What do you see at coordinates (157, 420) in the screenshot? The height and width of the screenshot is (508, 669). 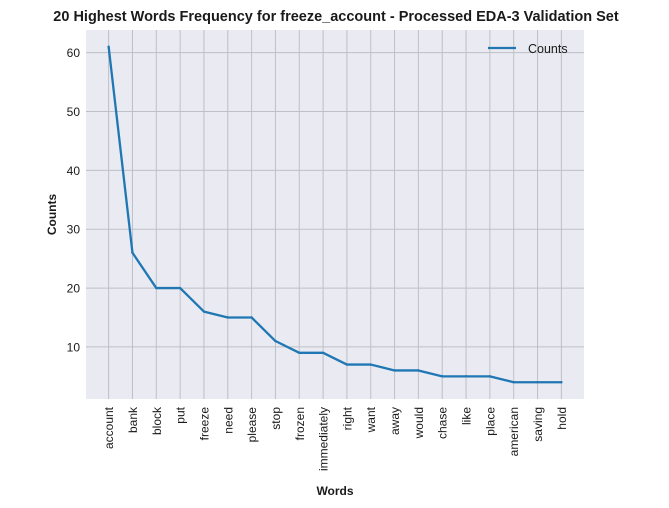 I see `x-tick-label: block` at bounding box center [157, 420].